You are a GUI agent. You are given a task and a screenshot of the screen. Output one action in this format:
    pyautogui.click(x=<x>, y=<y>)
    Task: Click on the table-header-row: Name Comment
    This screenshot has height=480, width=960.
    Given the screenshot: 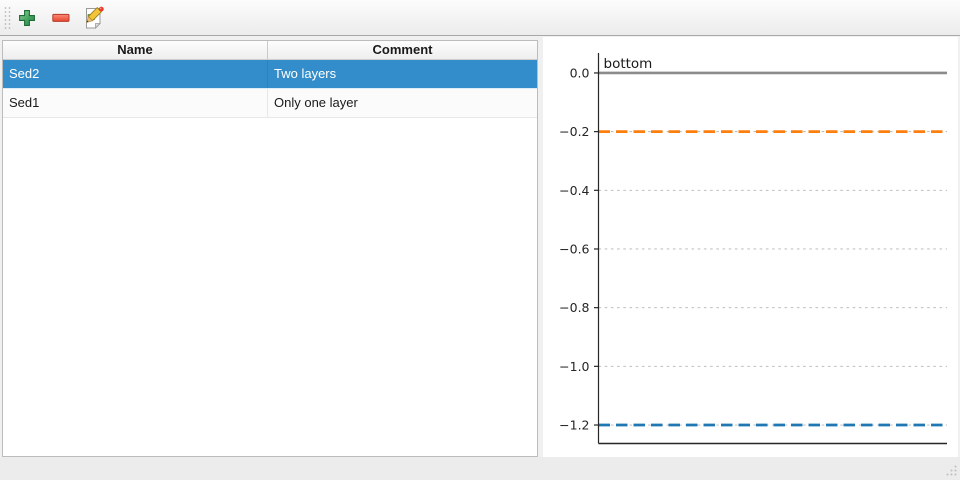 What is the action you would take?
    pyautogui.click(x=270, y=50)
    